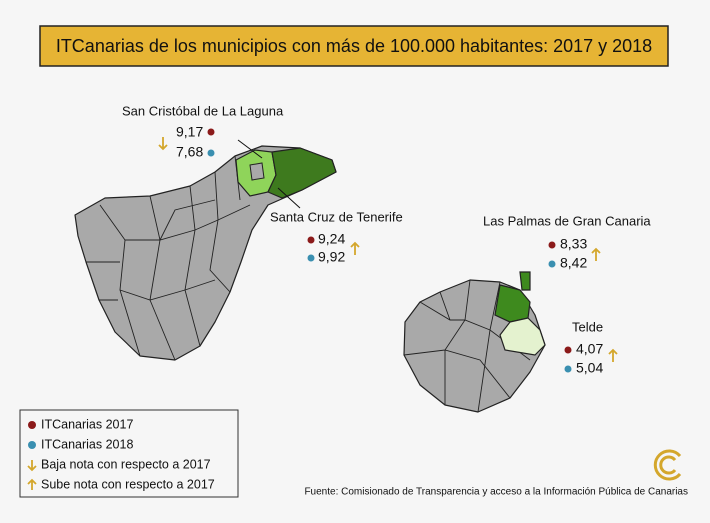 This screenshot has height=523, width=710. I want to click on gran-canaria-map, so click(474, 342).